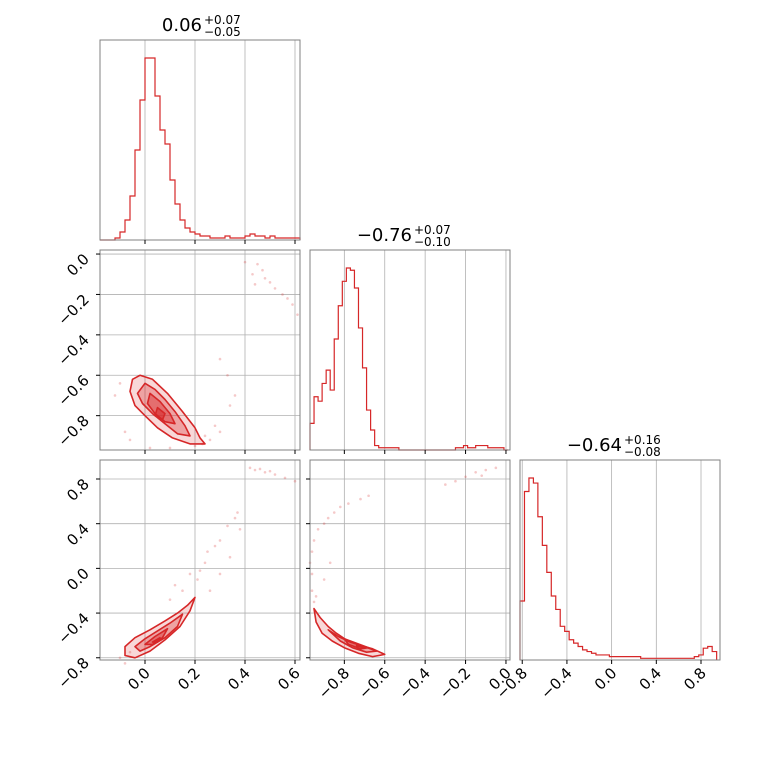 The height and width of the screenshot is (760, 760). What do you see at coordinates (455, 683) in the screenshot?
I see `x-tick-label: −0.2` at bounding box center [455, 683].